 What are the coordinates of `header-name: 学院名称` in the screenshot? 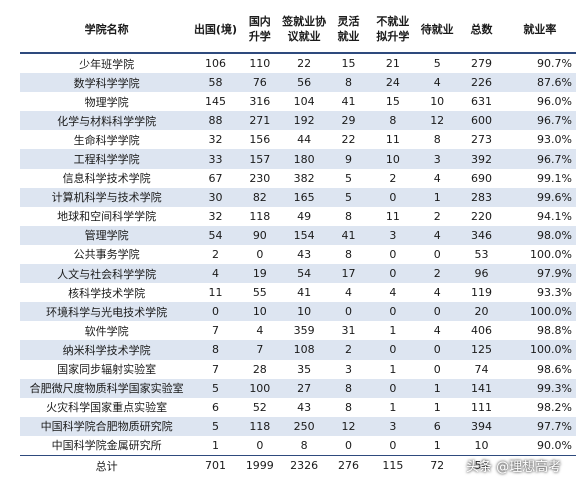 It's located at (107, 30).